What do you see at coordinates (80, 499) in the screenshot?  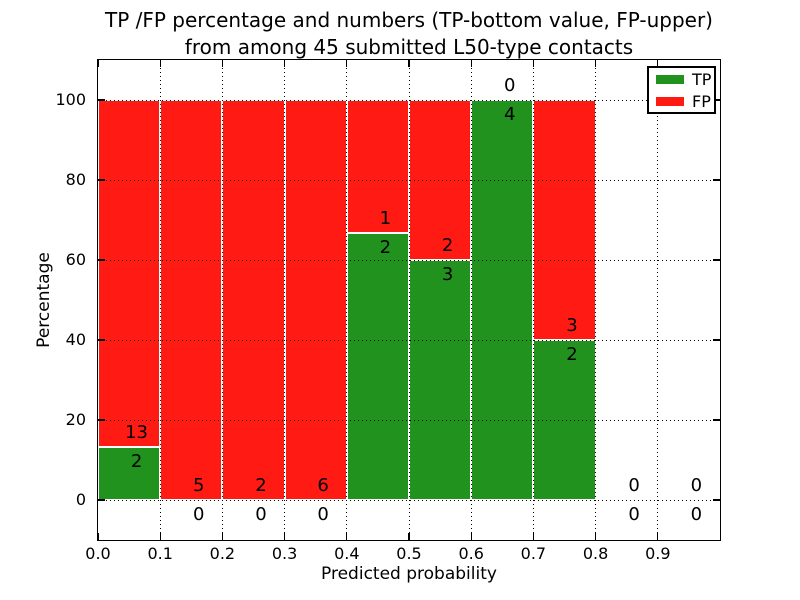 I see `y-tick-label: 0` at bounding box center [80, 499].